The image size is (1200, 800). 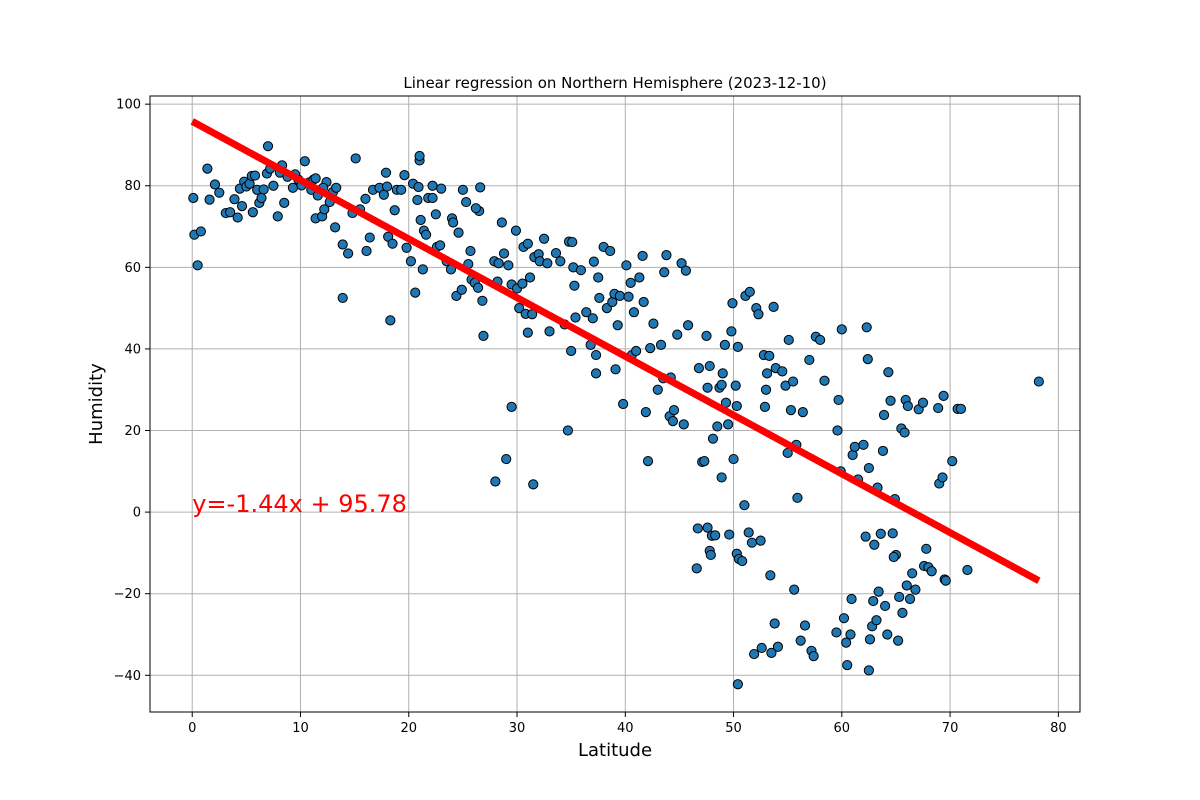 I want to click on y-tick-label: 40, so click(x=132, y=349).